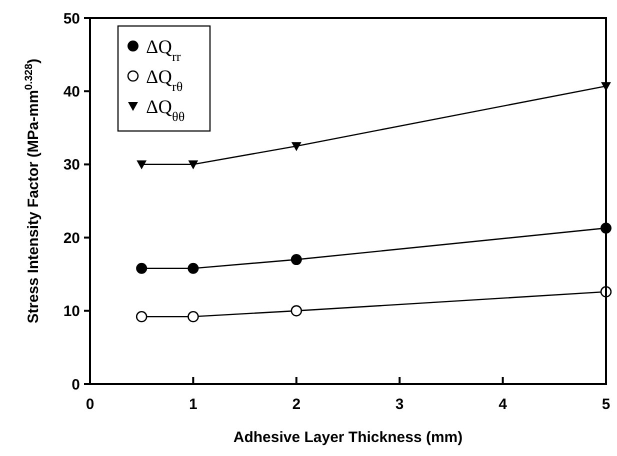 The image size is (617, 456). I want to click on y-tick-label: 10, so click(71, 311).